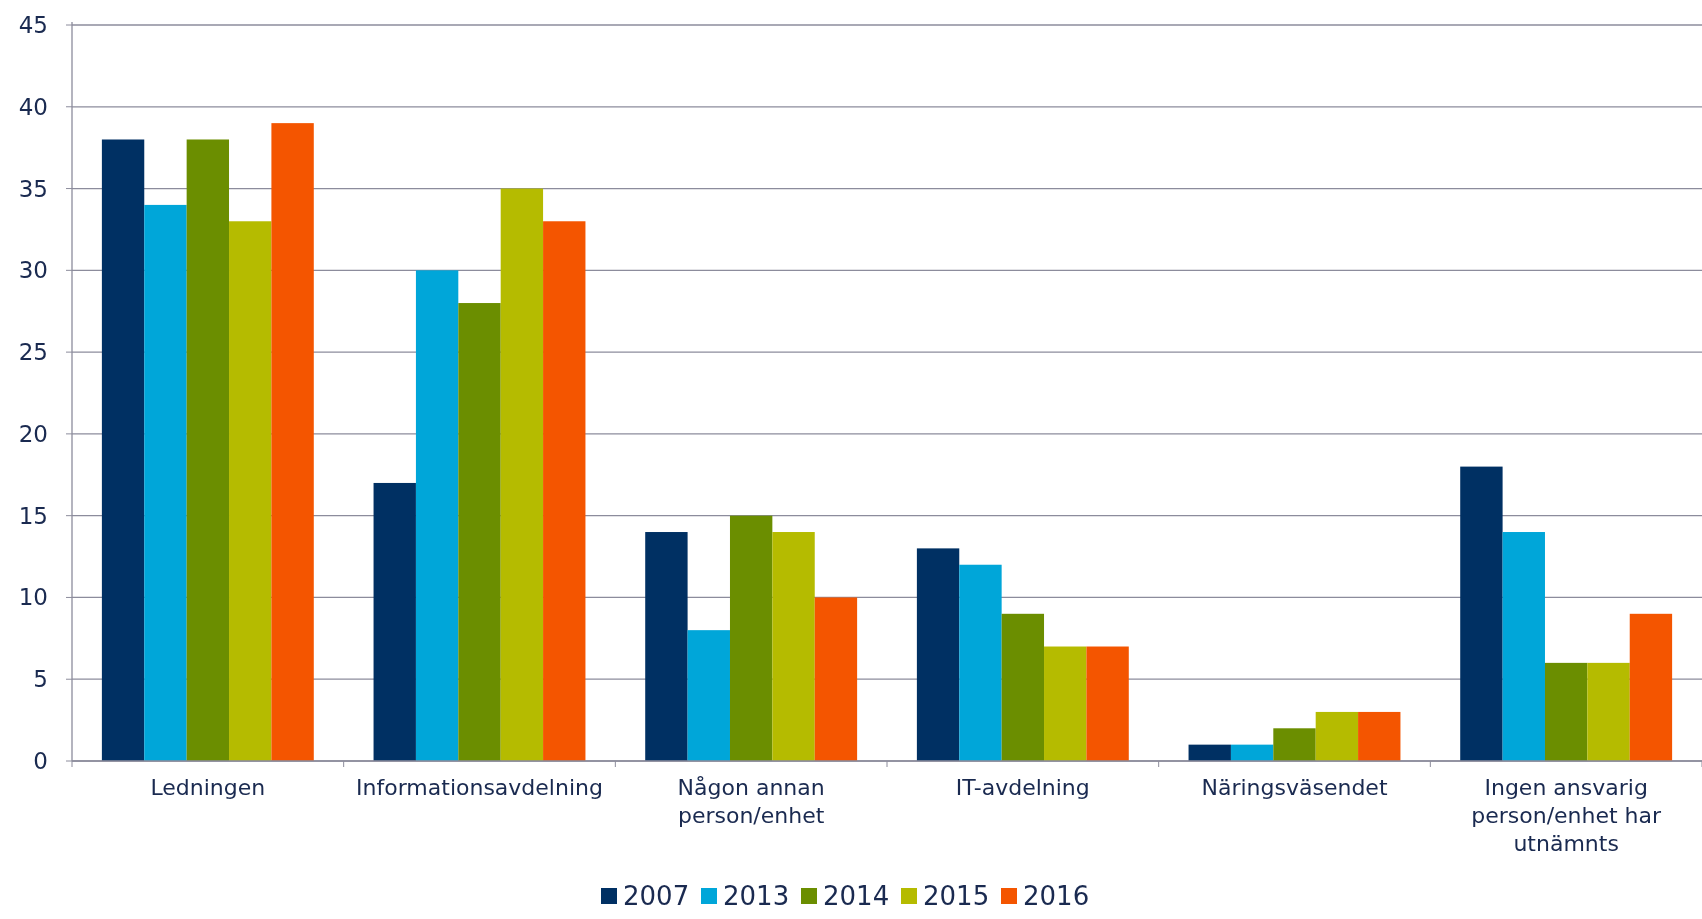 The width and height of the screenshot is (1702, 919). What do you see at coordinates (33, 433) in the screenshot?
I see `y-tick-label: 20` at bounding box center [33, 433].